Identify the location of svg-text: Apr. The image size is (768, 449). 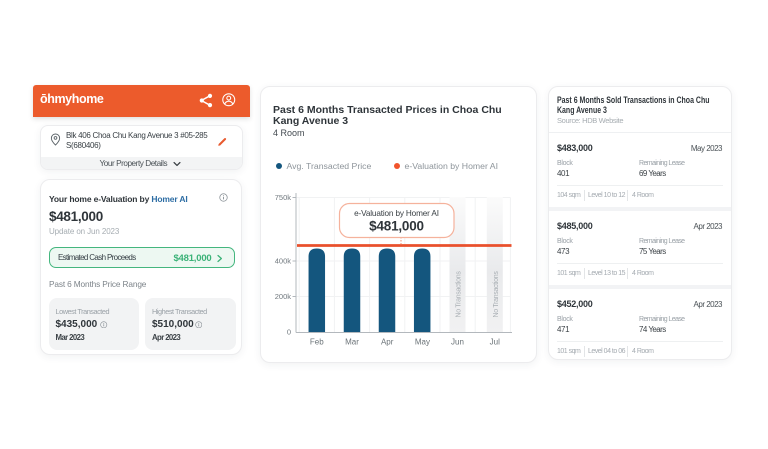
(387, 342).